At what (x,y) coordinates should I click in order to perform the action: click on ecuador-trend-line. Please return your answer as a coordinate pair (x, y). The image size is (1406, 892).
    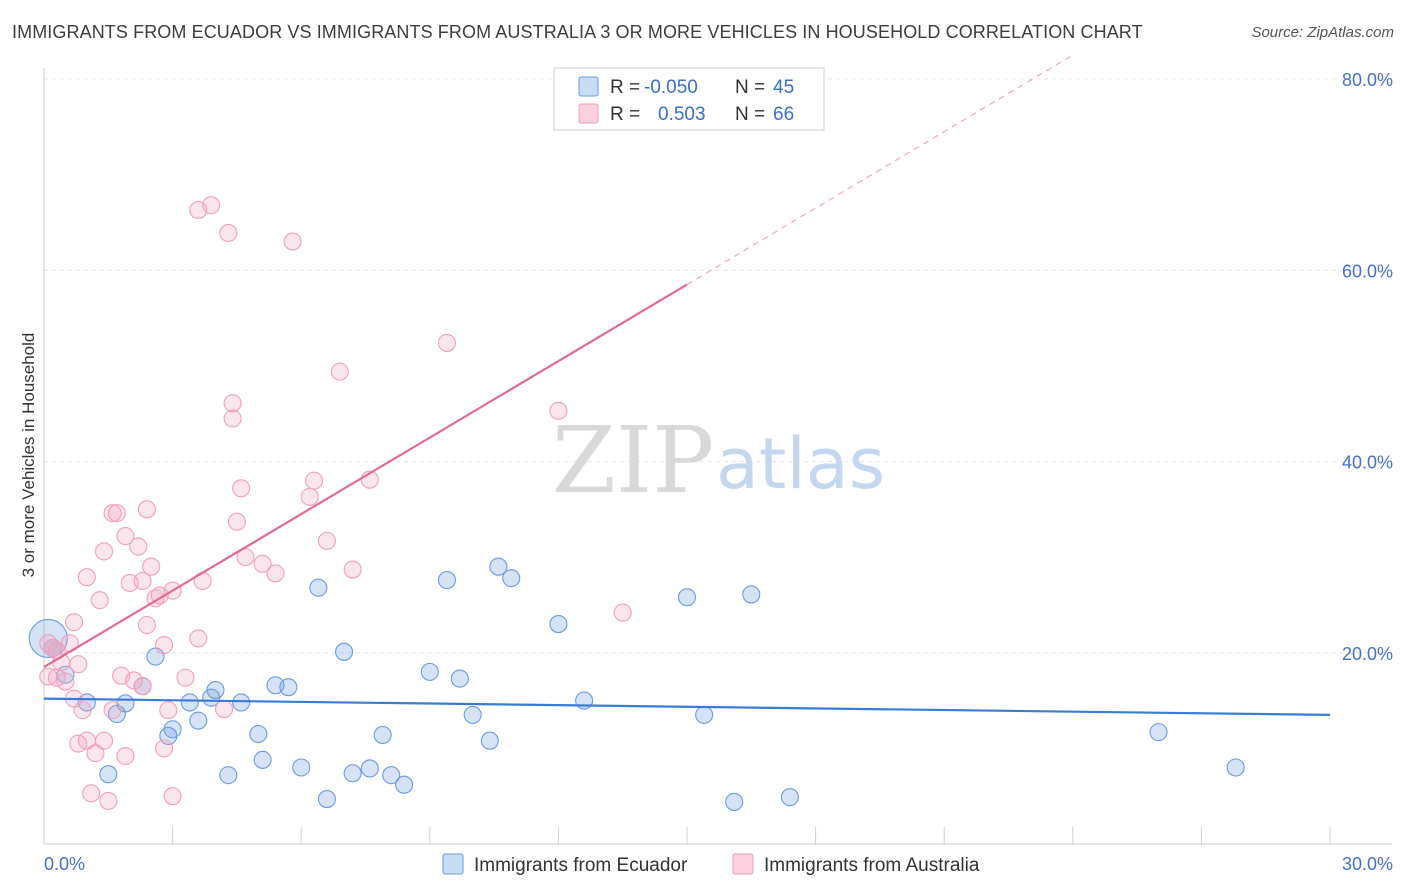
    Looking at the image, I should click on (687, 707).